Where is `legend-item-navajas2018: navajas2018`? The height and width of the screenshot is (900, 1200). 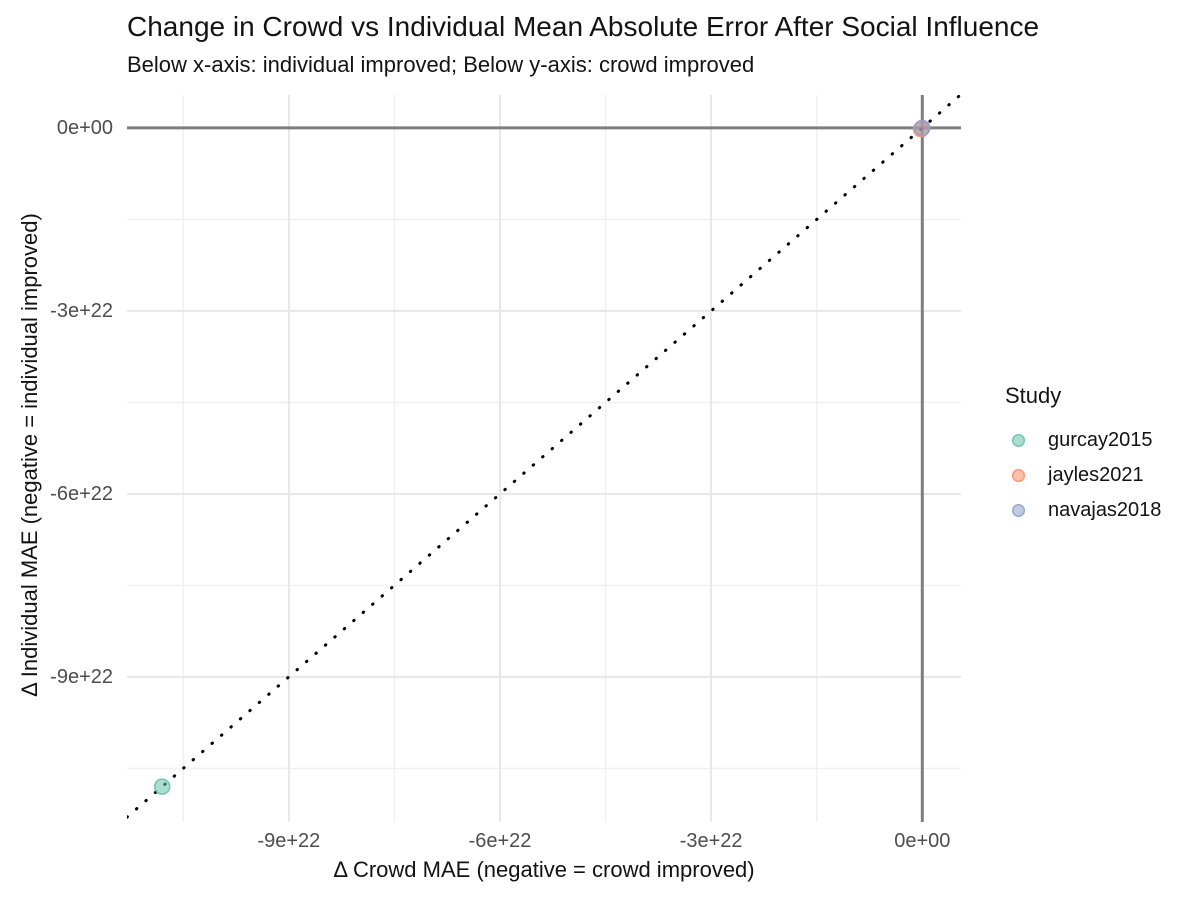 legend-item-navajas2018: navajas2018 is located at coordinates (1083, 510).